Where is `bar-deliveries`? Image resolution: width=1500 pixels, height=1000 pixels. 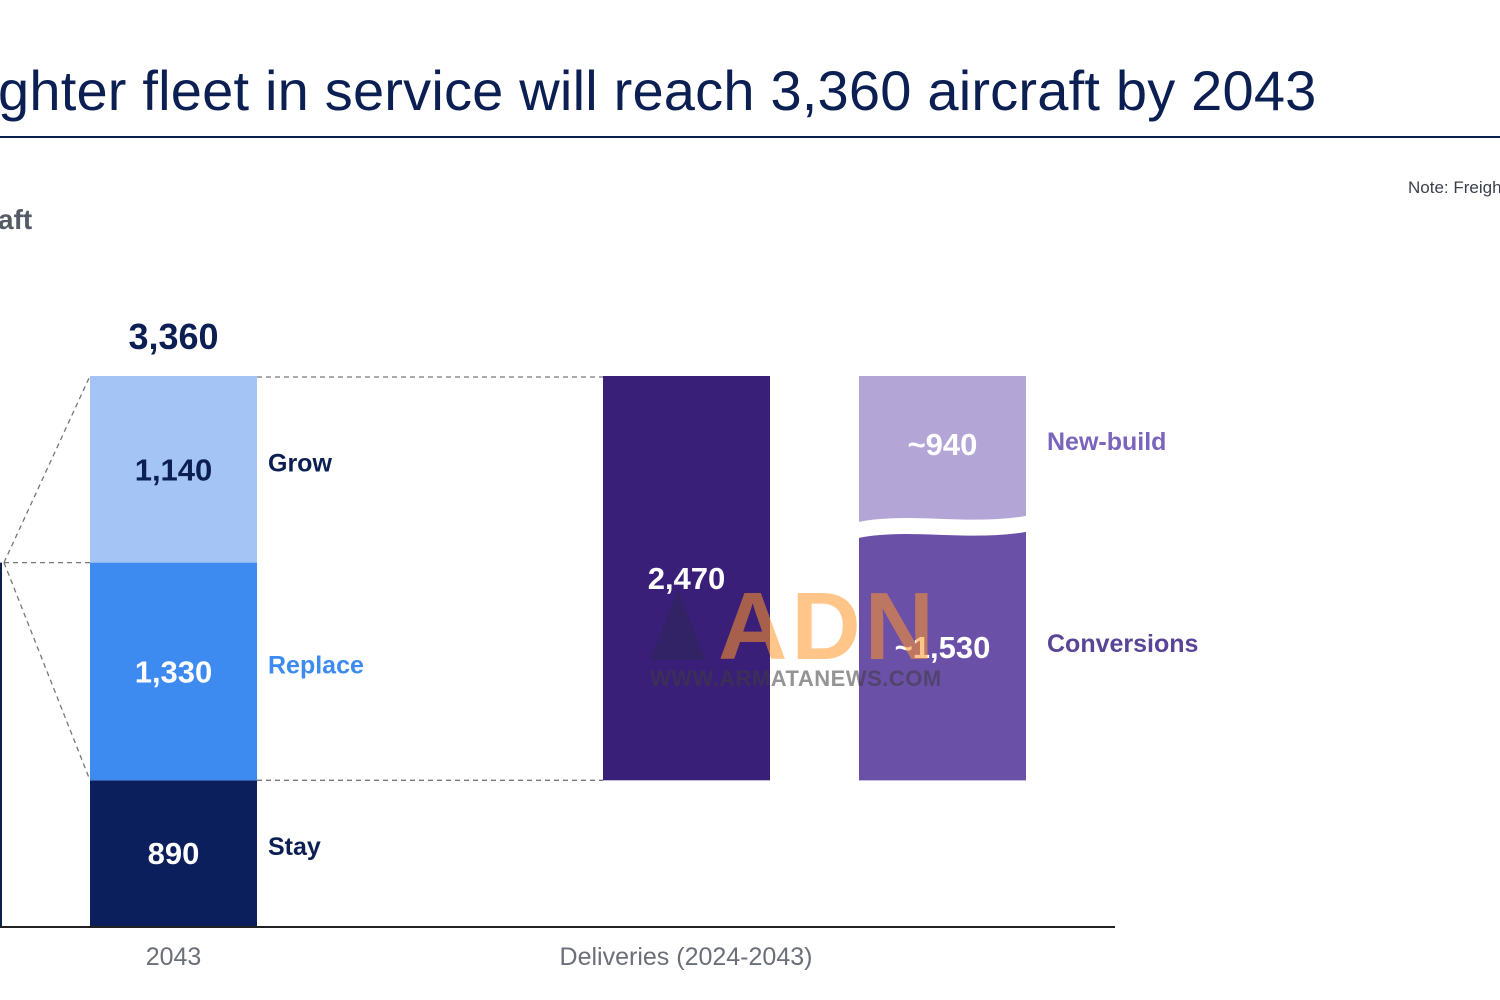 bar-deliveries is located at coordinates (686, 578).